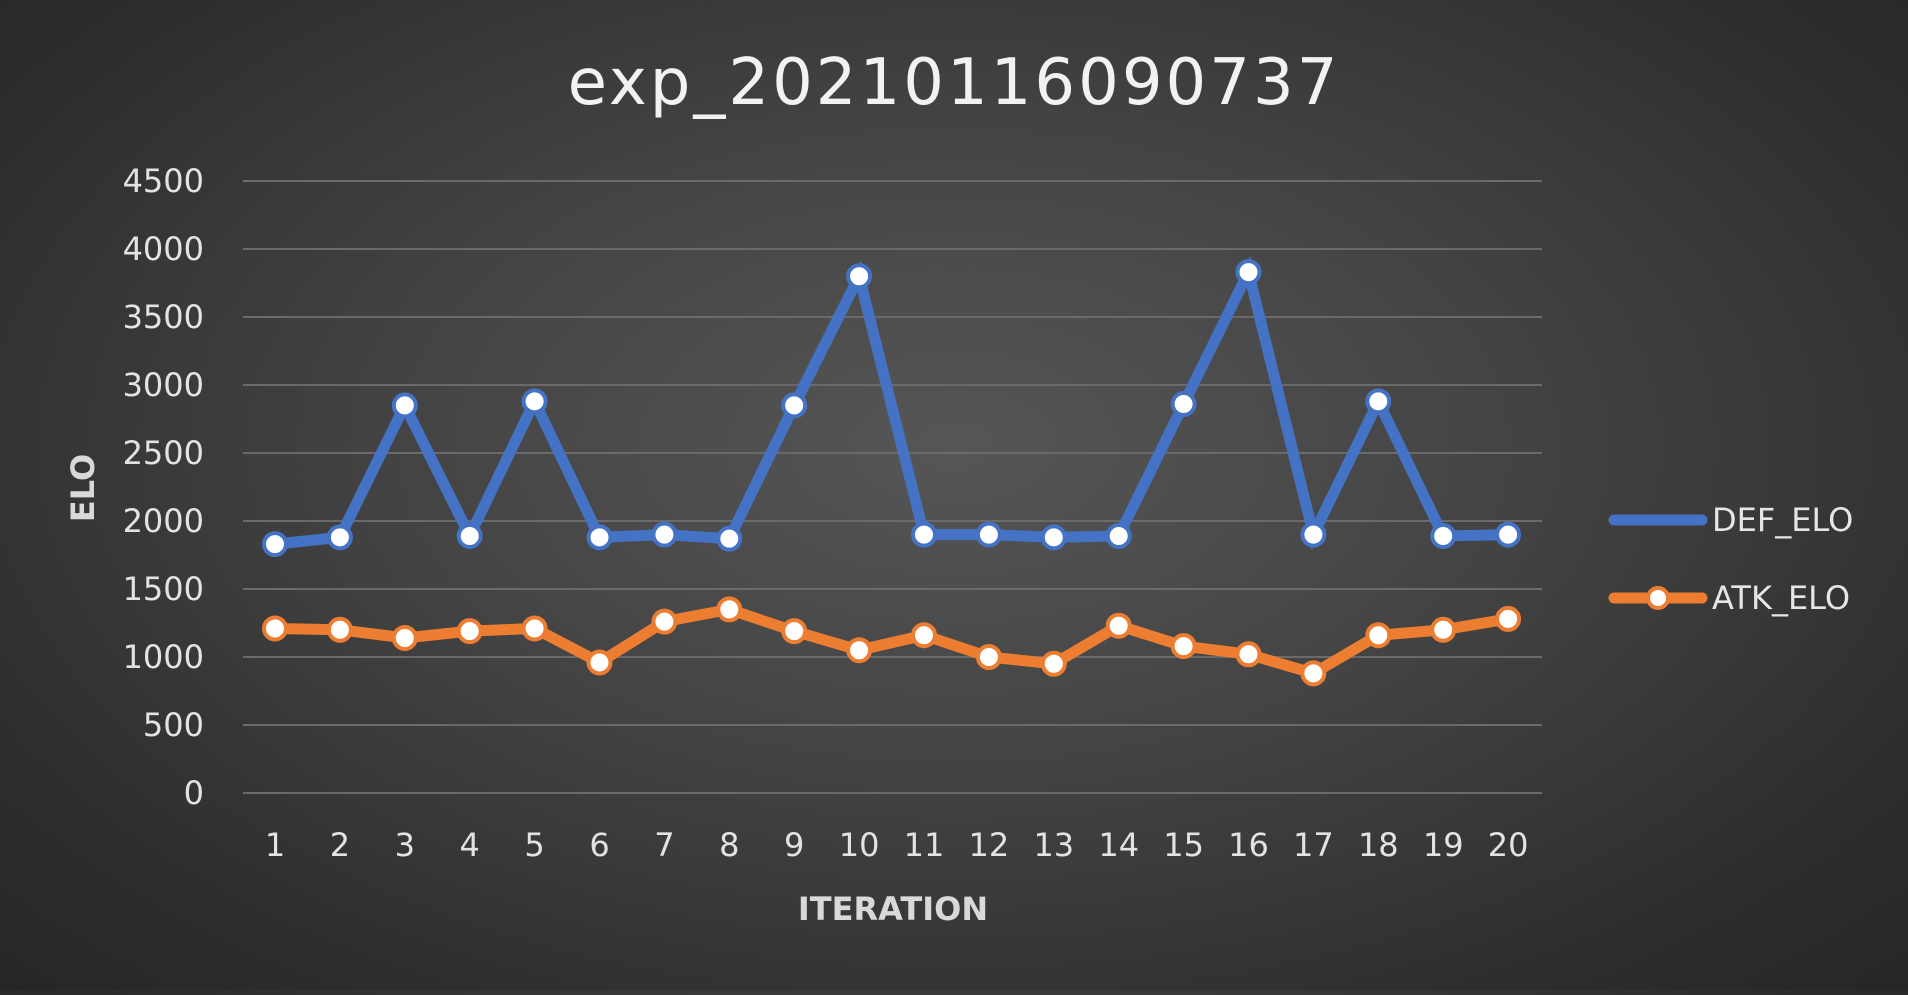  I want to click on legend-item: ATK_ELO, so click(1729, 598).